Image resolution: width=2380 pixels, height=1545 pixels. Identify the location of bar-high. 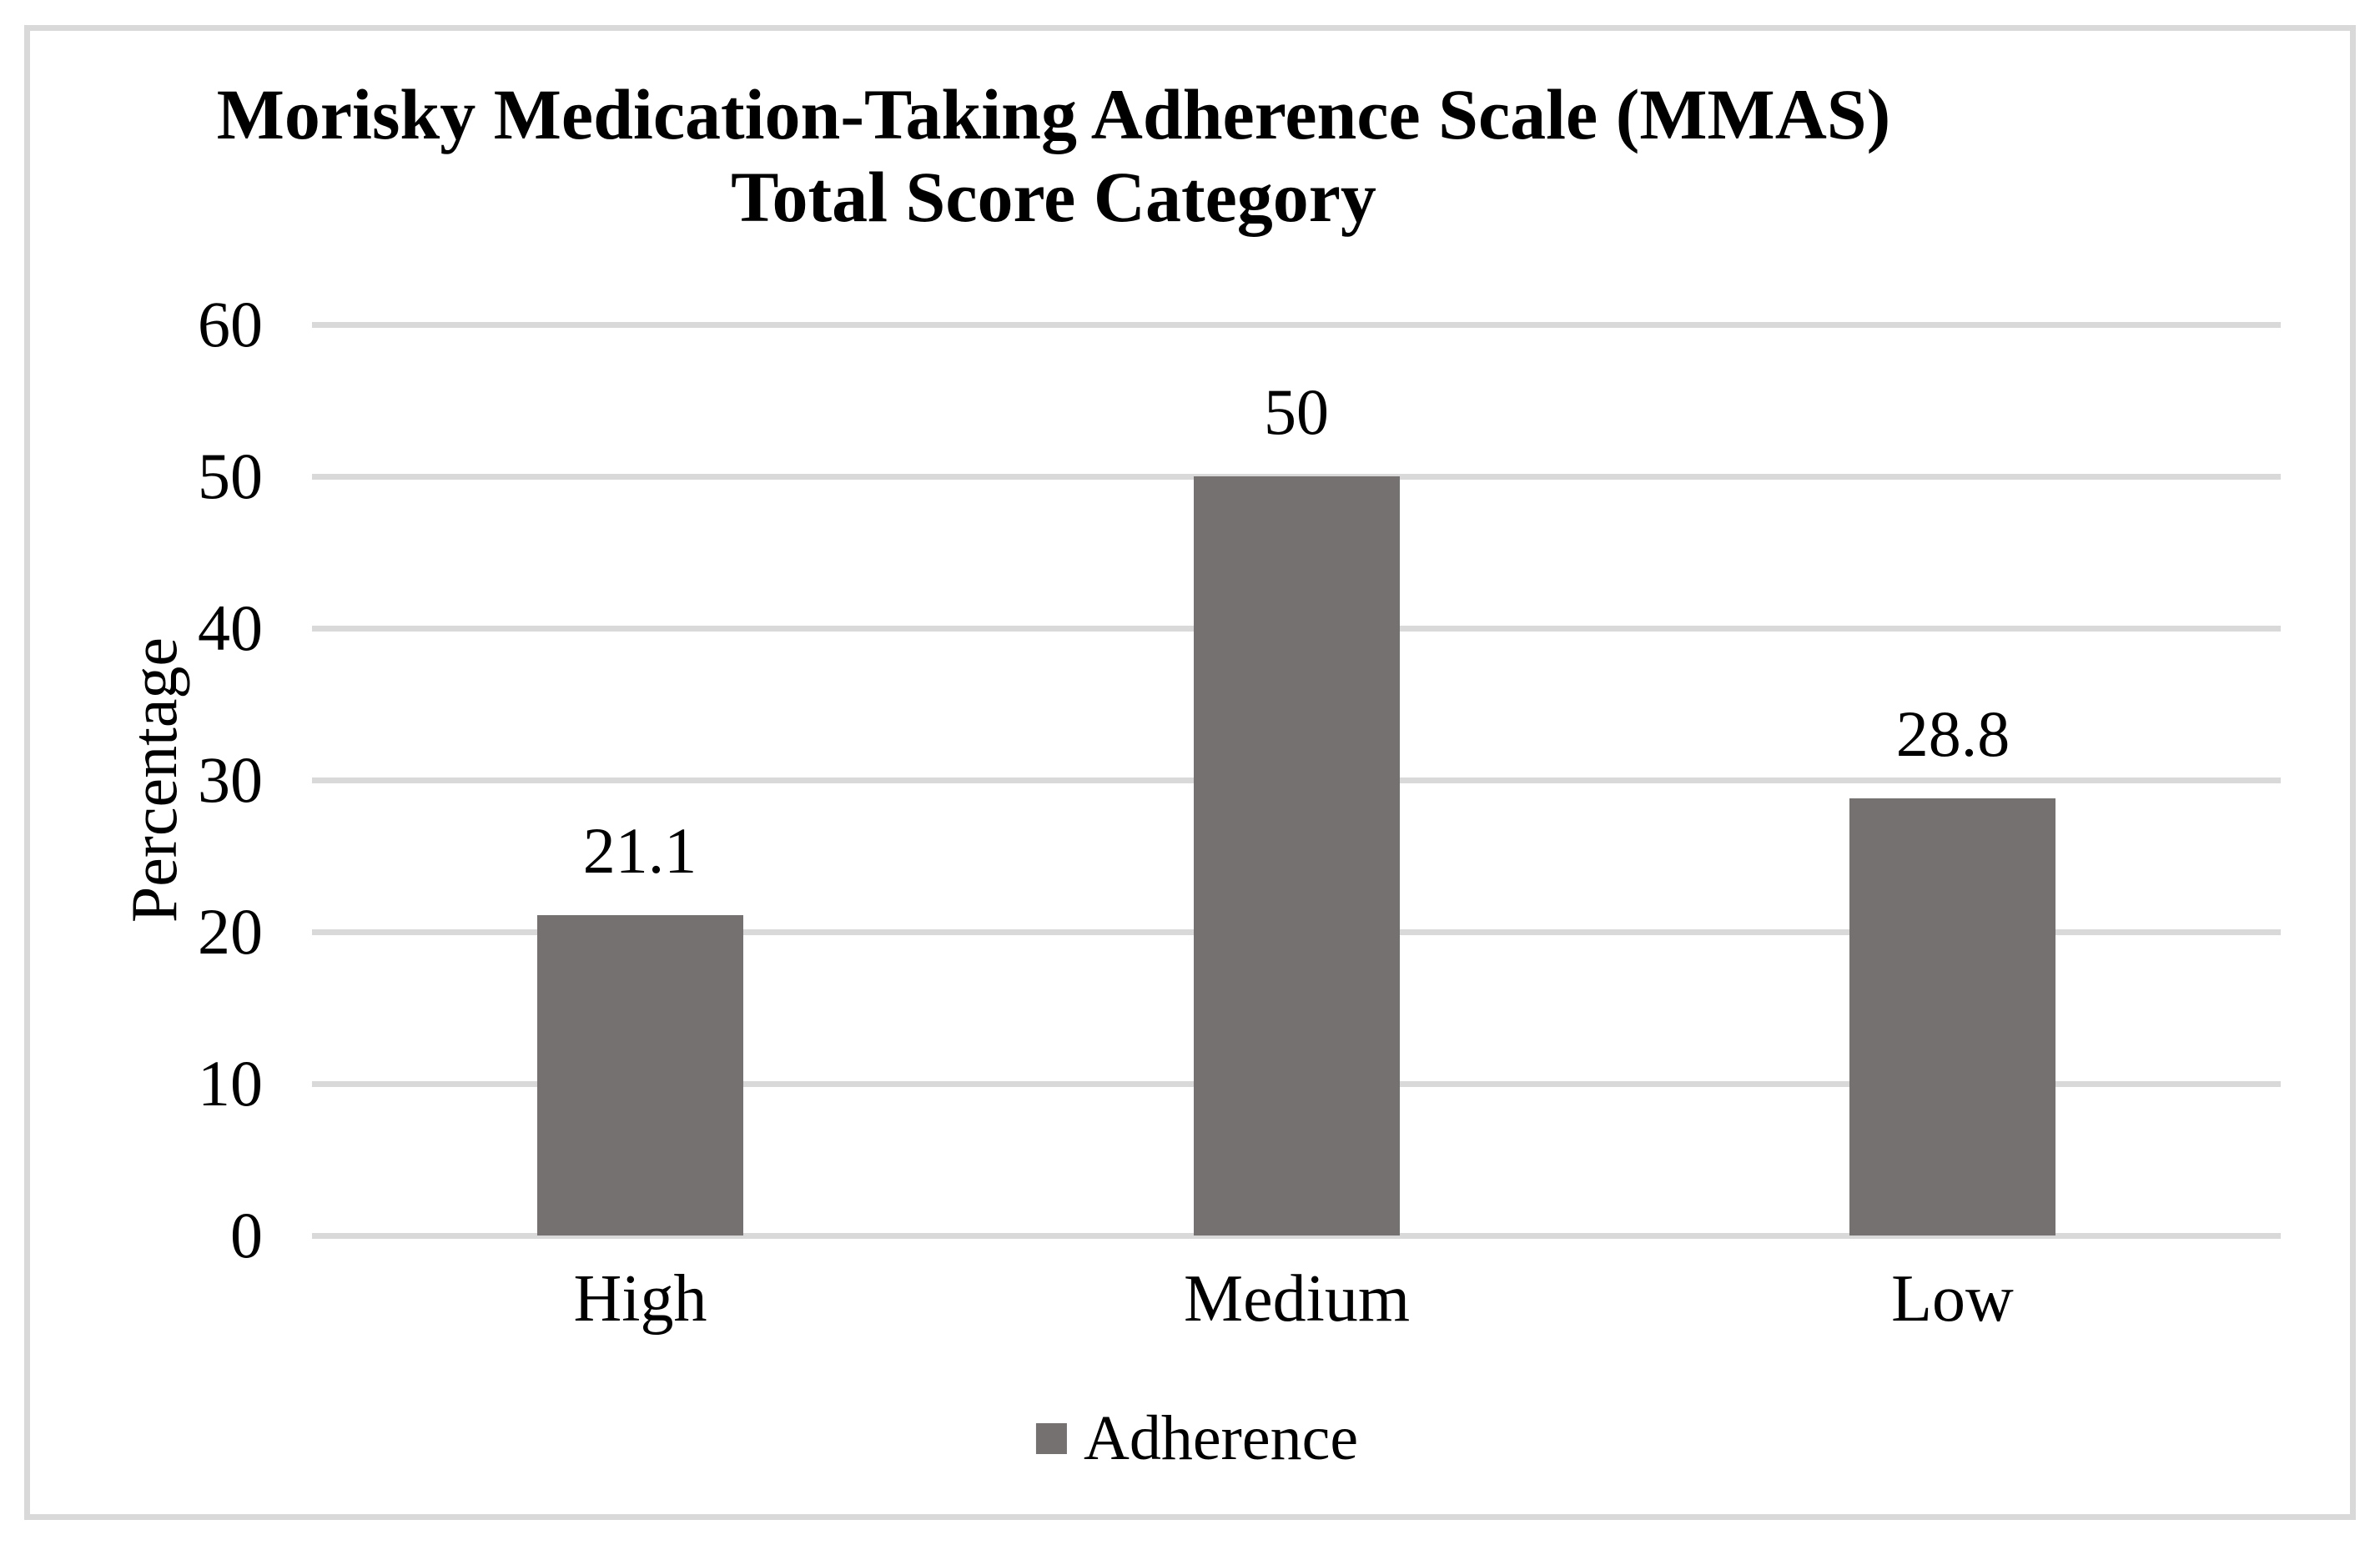
(640, 1075).